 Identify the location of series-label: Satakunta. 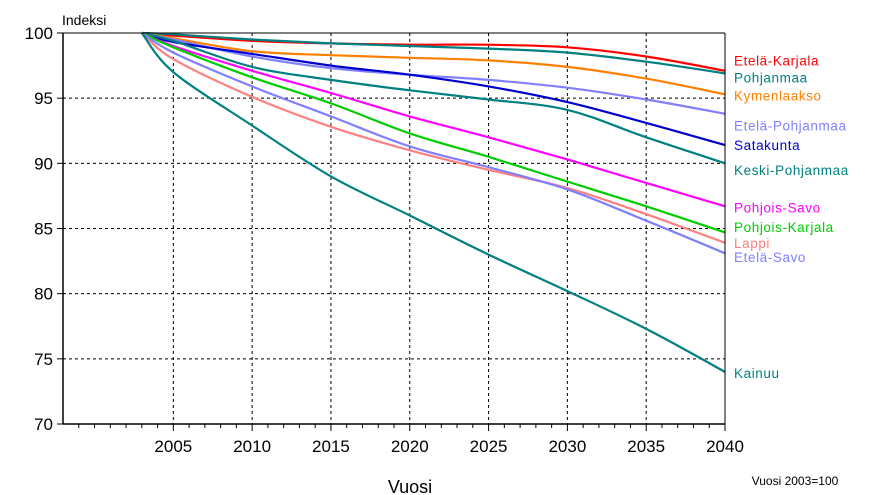
(767, 145).